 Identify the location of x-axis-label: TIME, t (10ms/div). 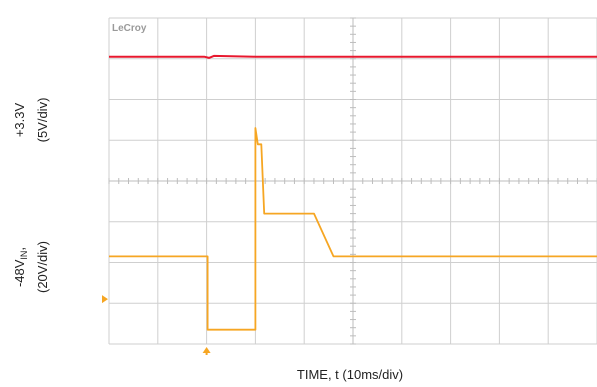
(350, 374).